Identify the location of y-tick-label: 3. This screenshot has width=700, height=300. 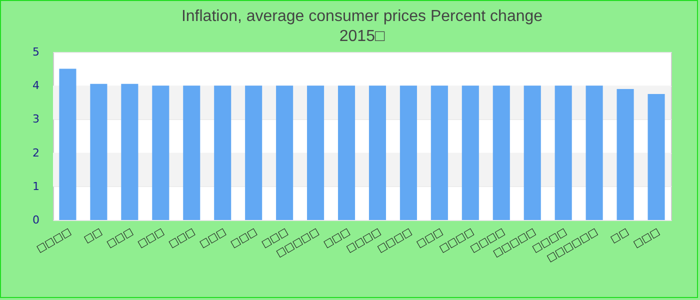
(36, 119).